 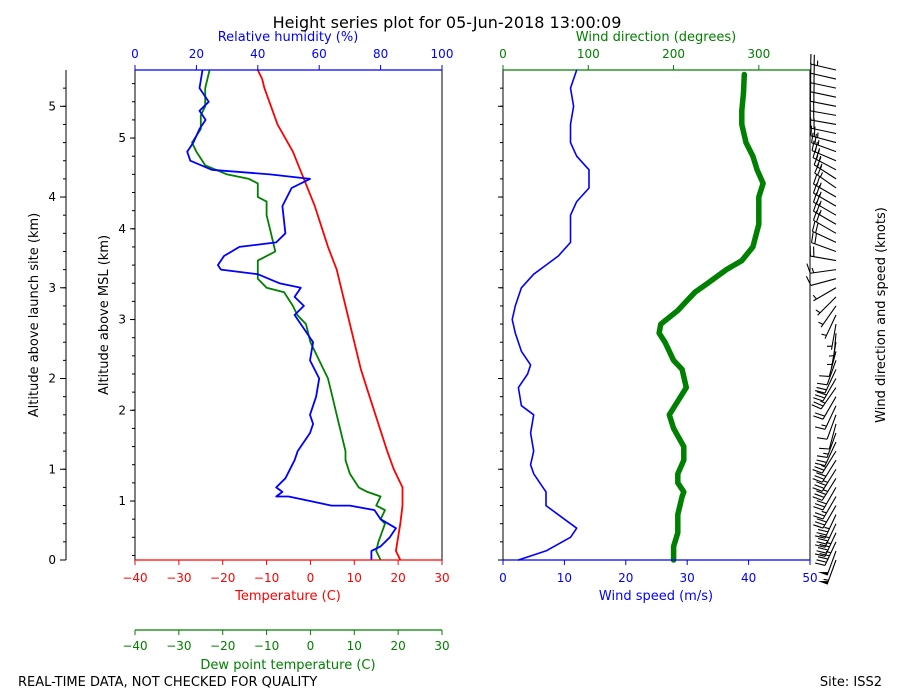 What do you see at coordinates (52, 288) in the screenshot?
I see `outer-y-tick-label: 3` at bounding box center [52, 288].